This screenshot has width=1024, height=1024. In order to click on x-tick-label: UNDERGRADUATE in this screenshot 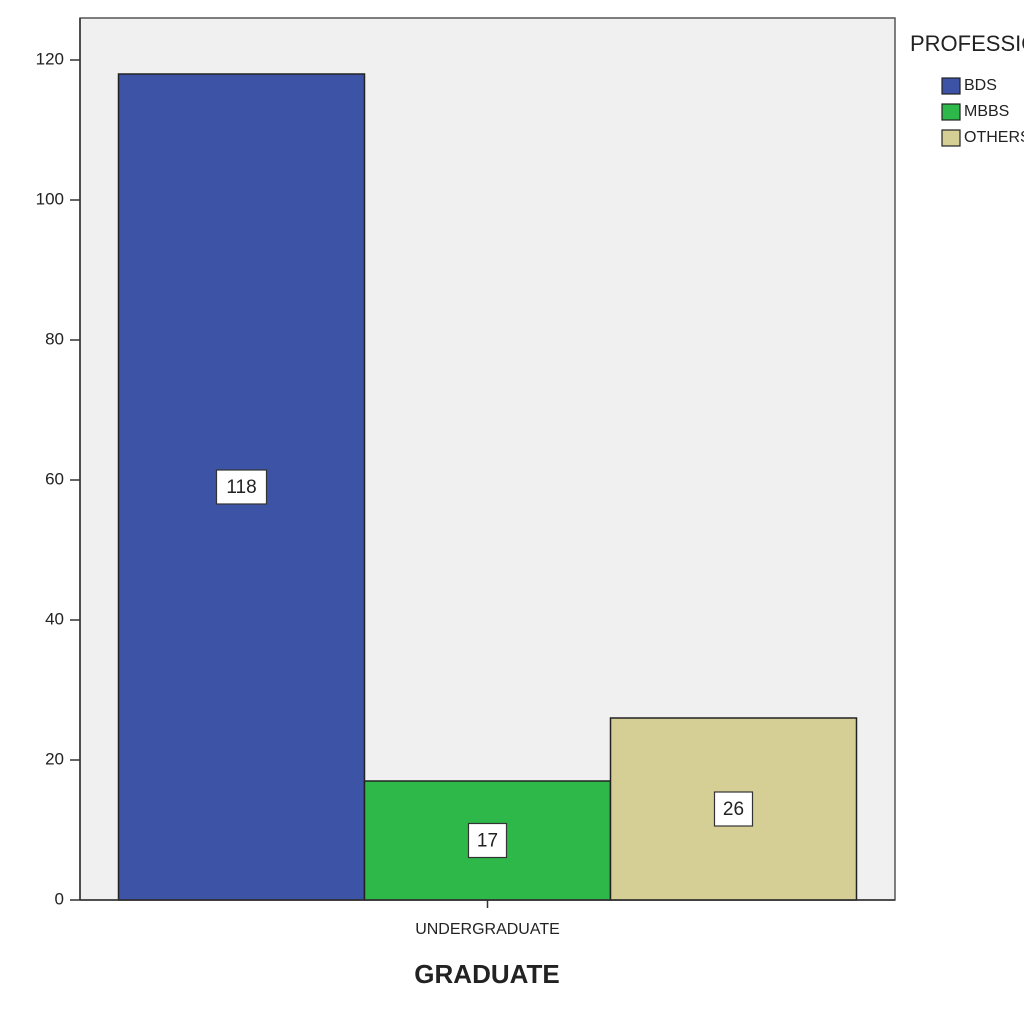, I will do `click(487, 929)`.